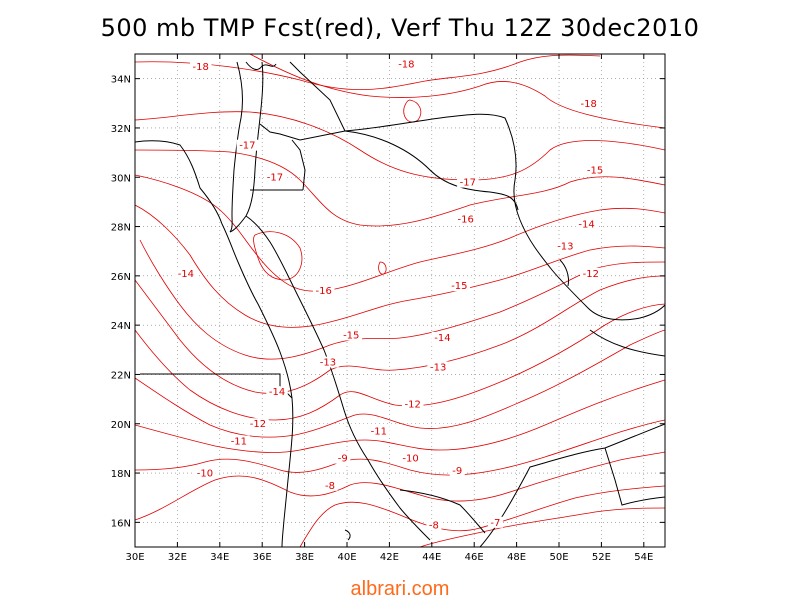 The width and height of the screenshot is (800, 601). I want to click on contour-label: -11, so click(239, 441).